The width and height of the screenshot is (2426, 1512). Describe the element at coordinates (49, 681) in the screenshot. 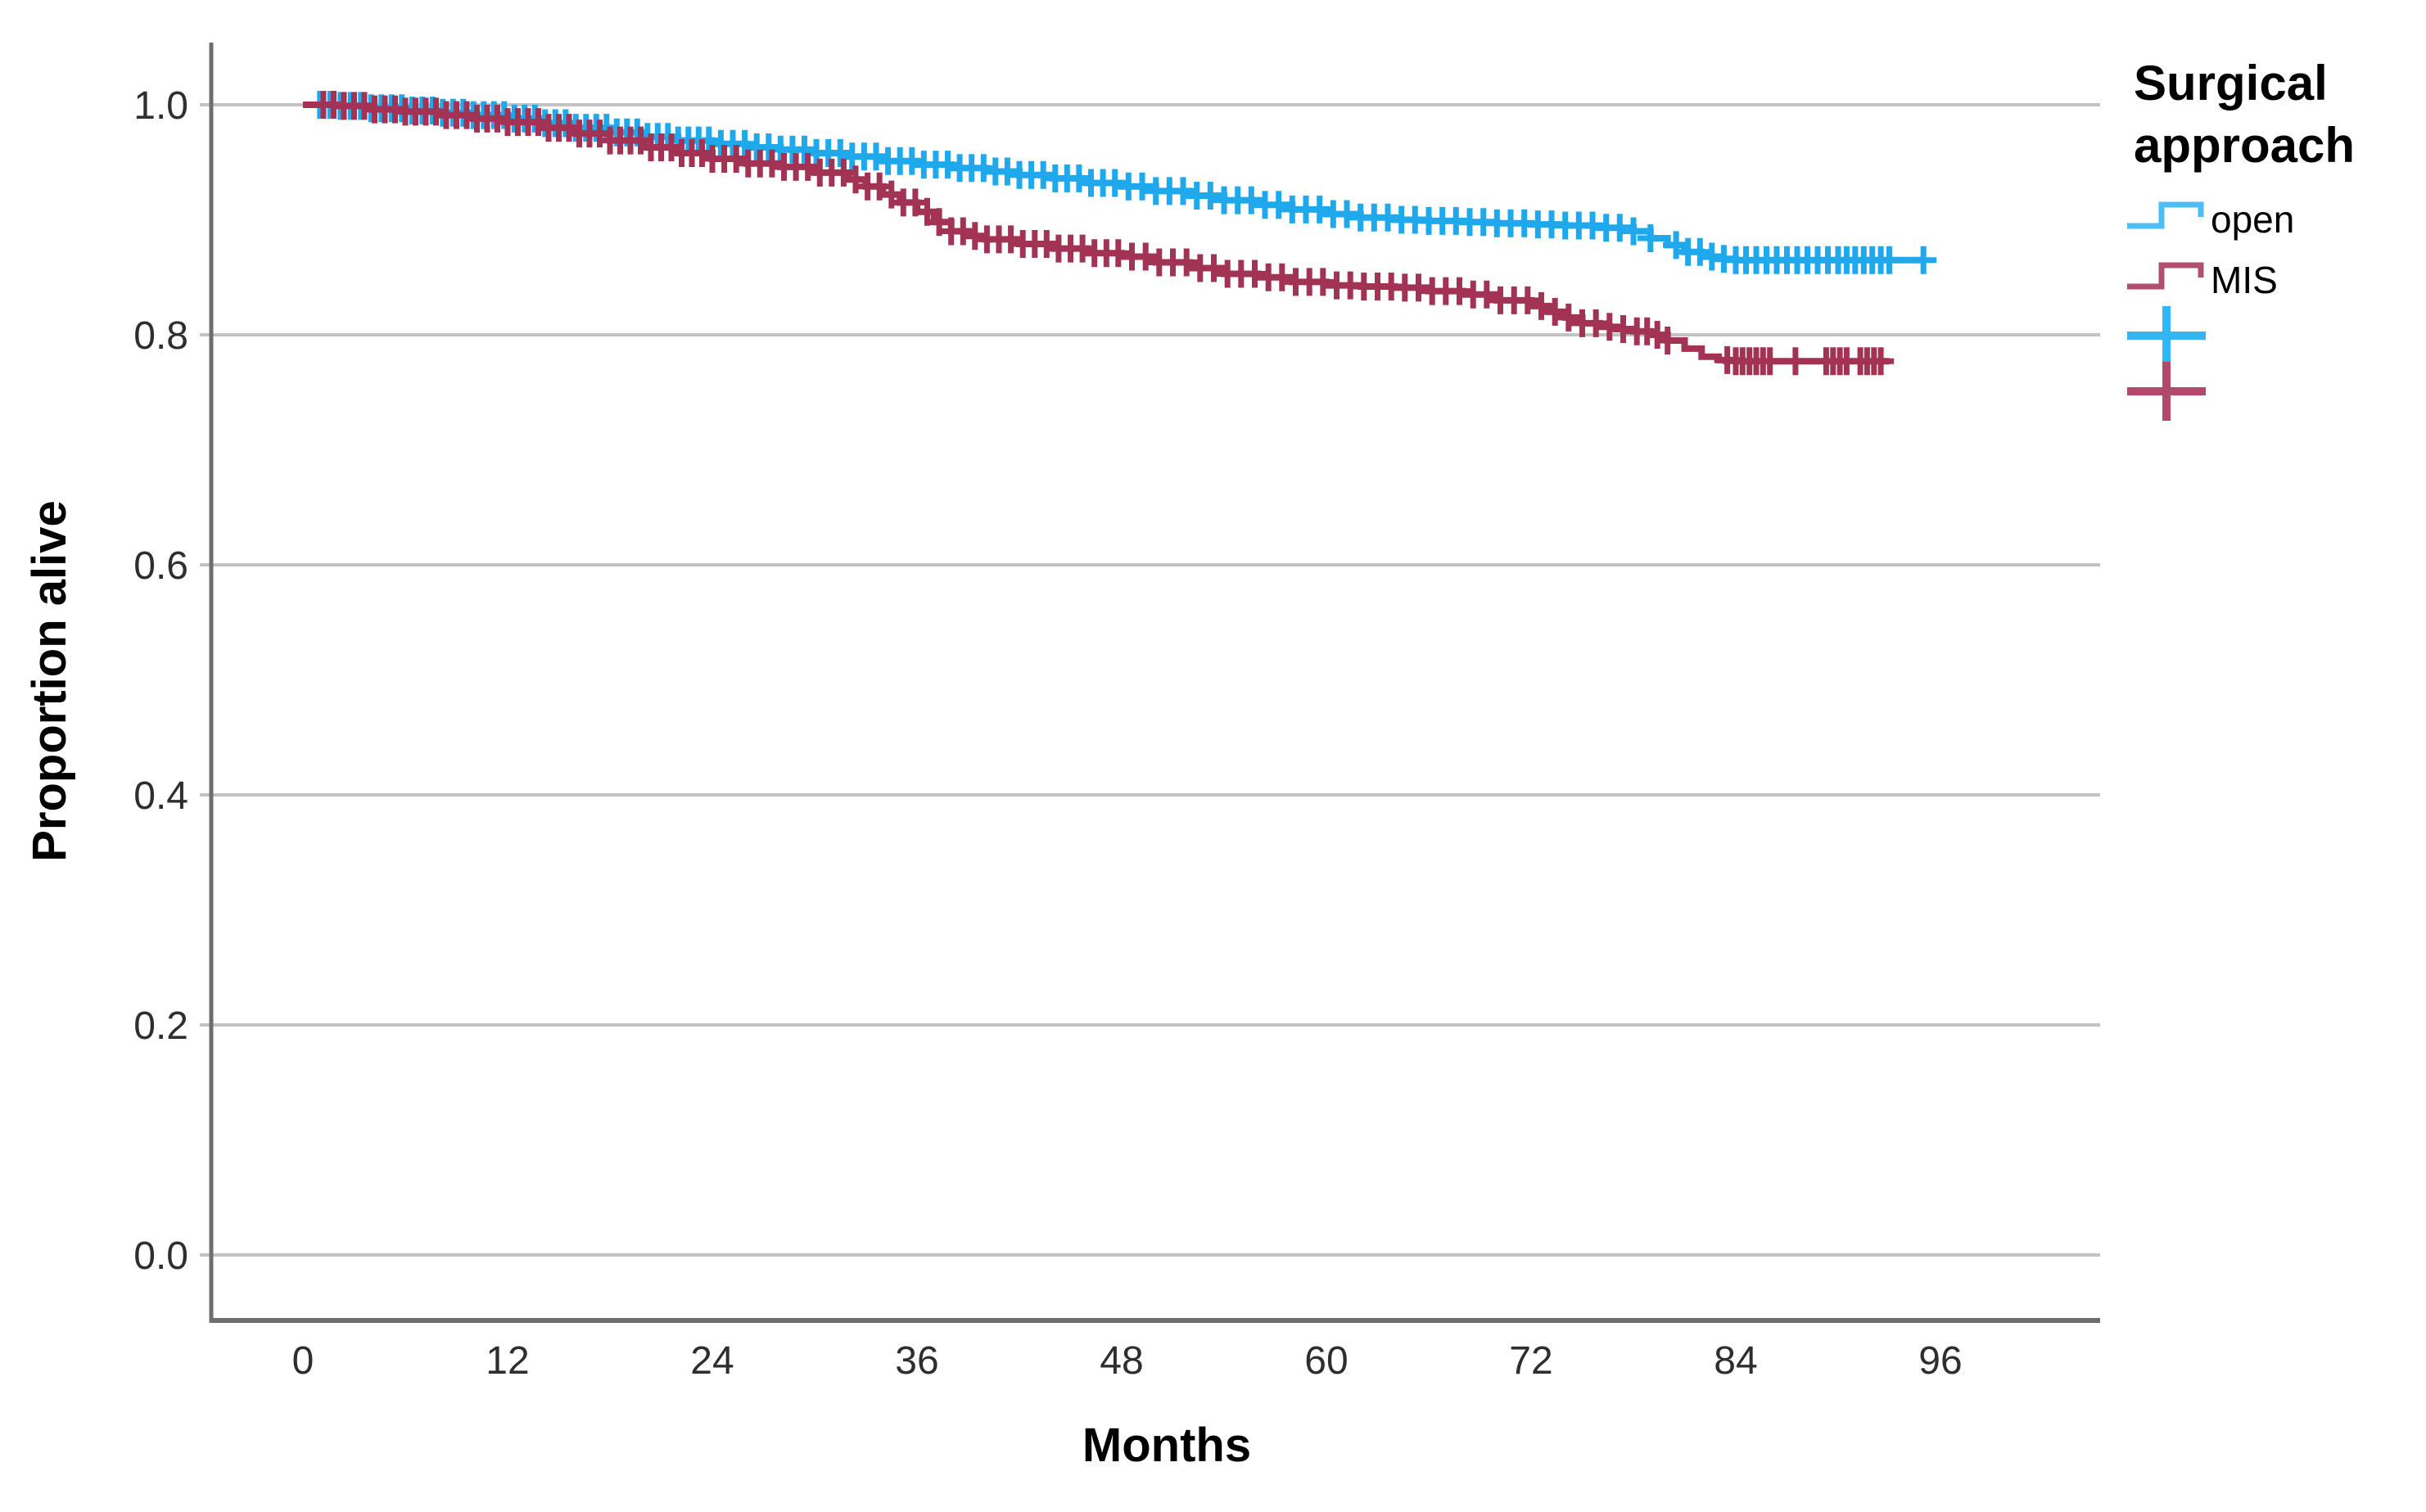

I see `y-axis-title: Proportion alive` at that location.